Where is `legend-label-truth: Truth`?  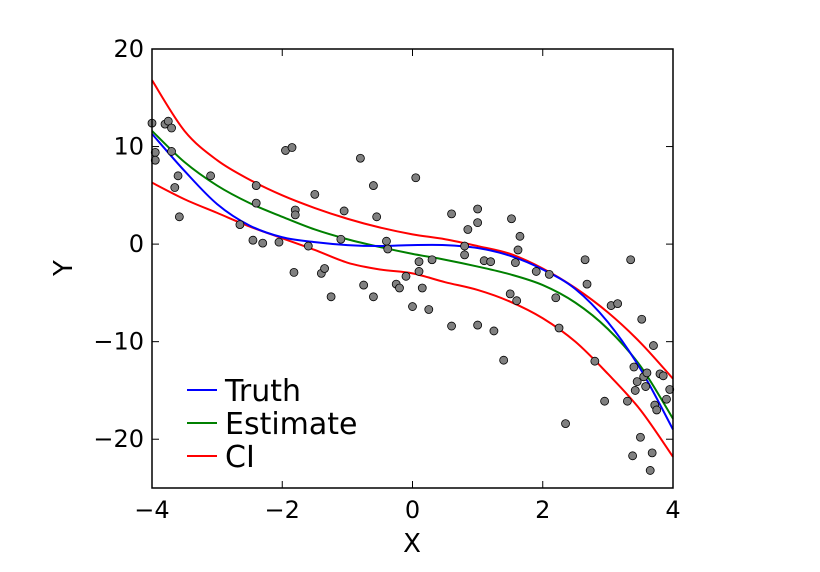 legend-label-truth: Truth is located at coordinates (262, 391).